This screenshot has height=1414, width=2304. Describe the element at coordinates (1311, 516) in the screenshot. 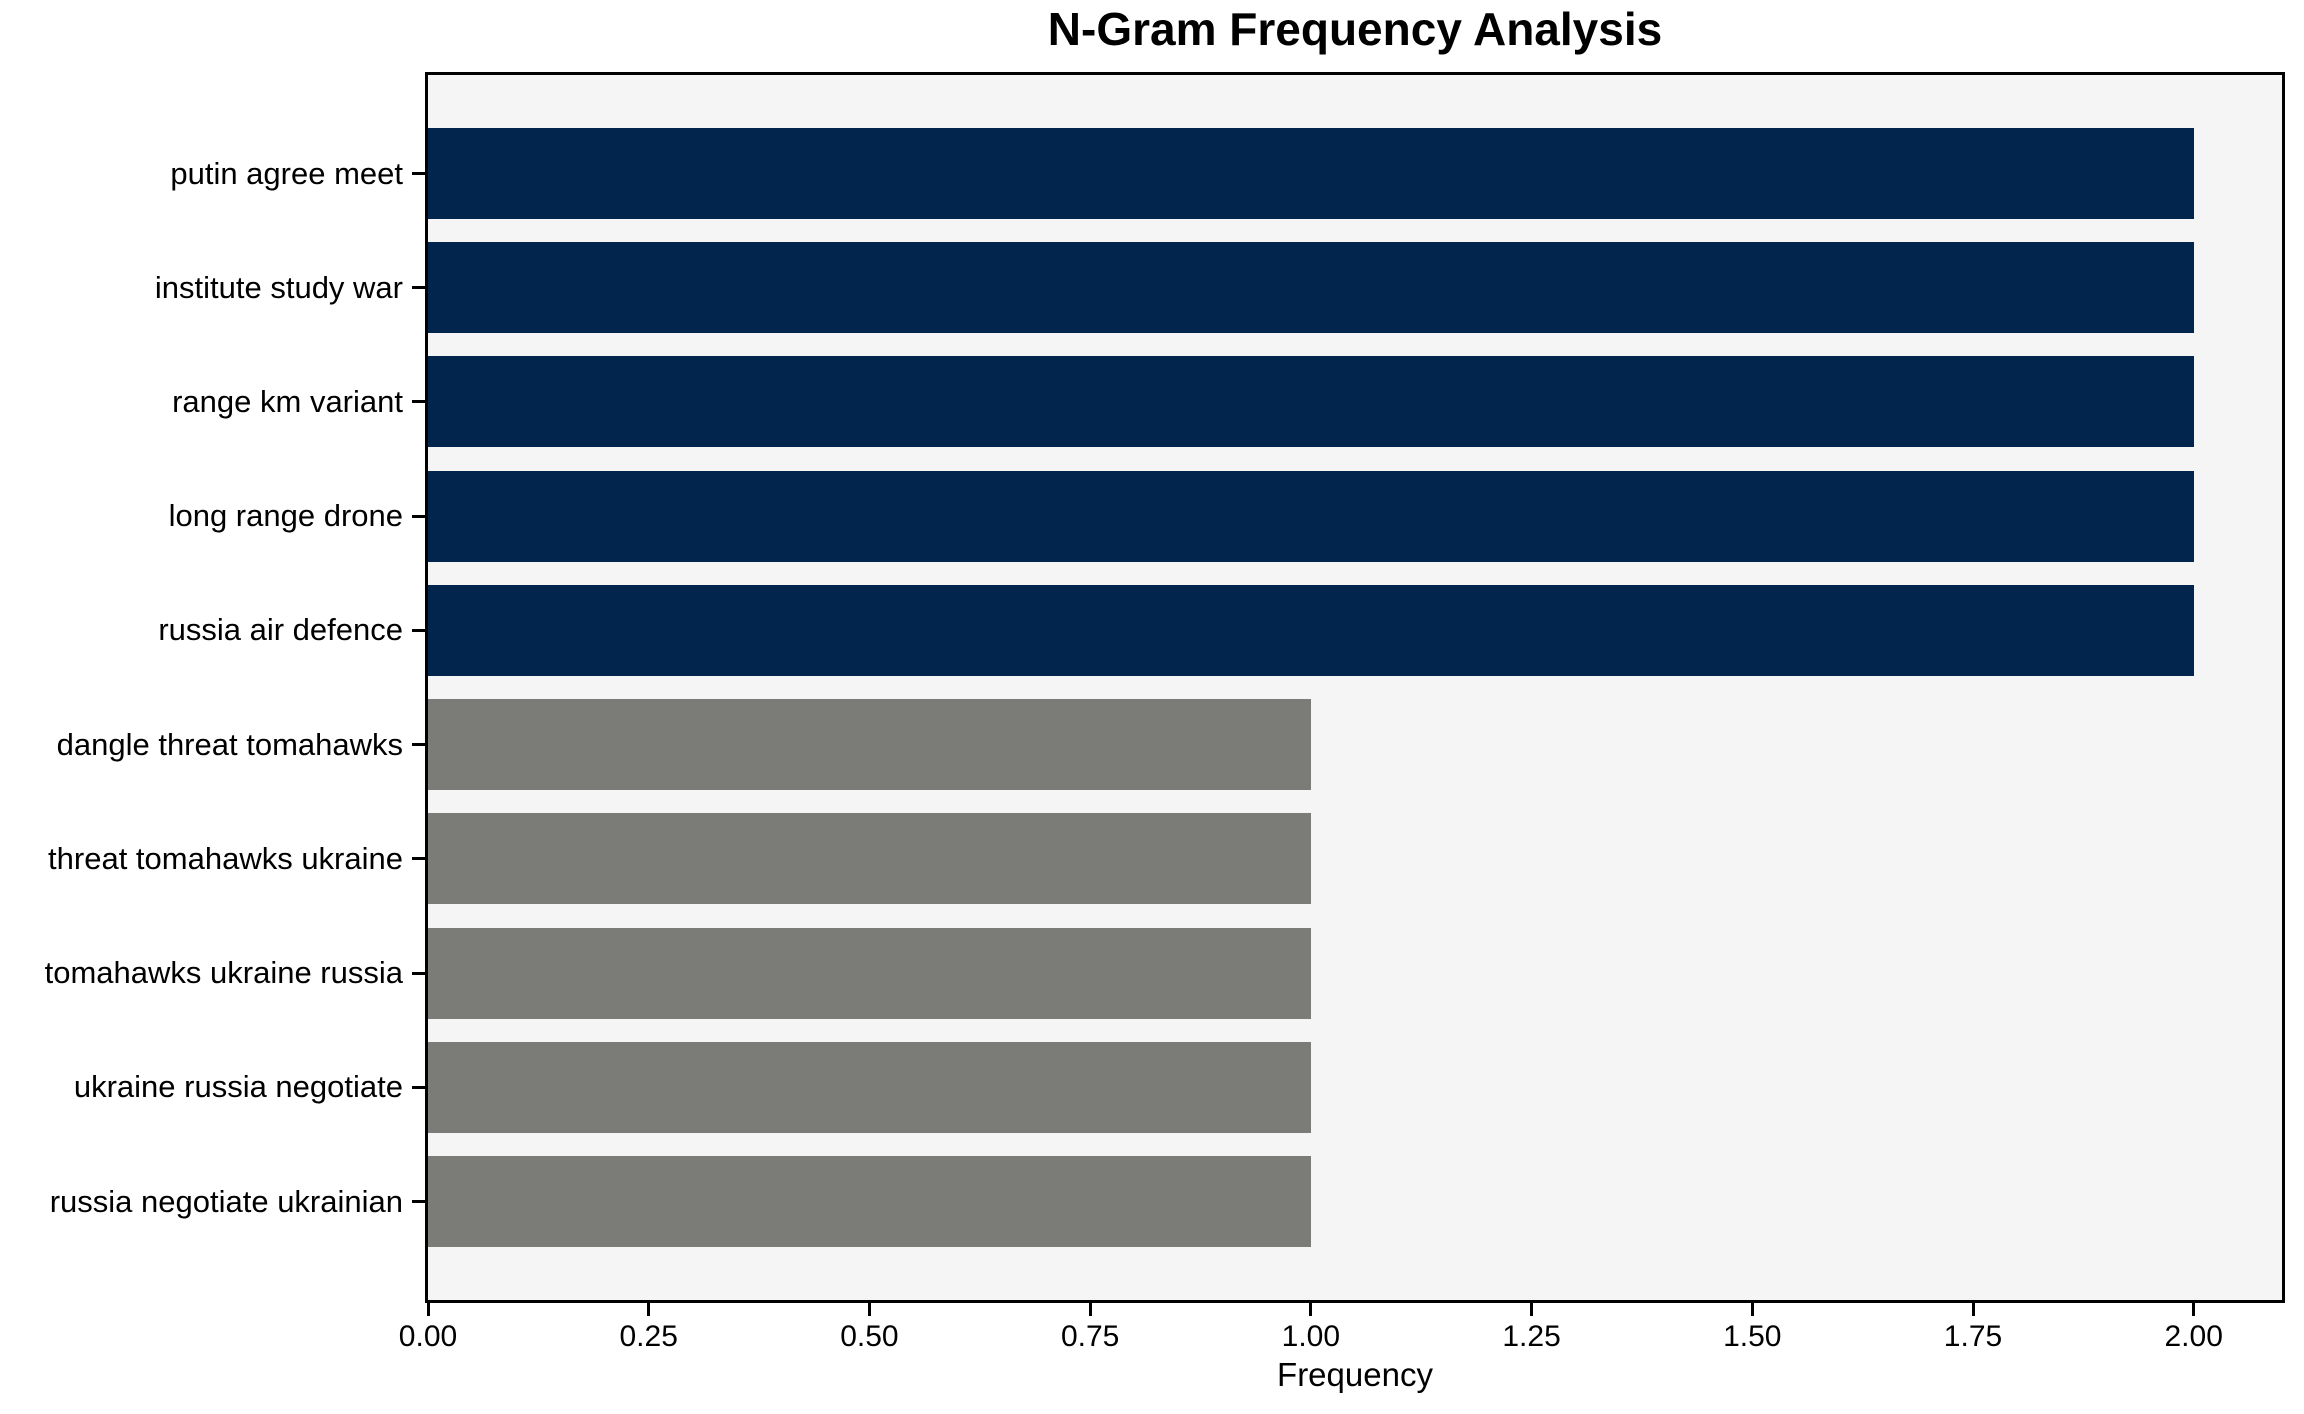

I see `bar-long-range-drone` at that location.